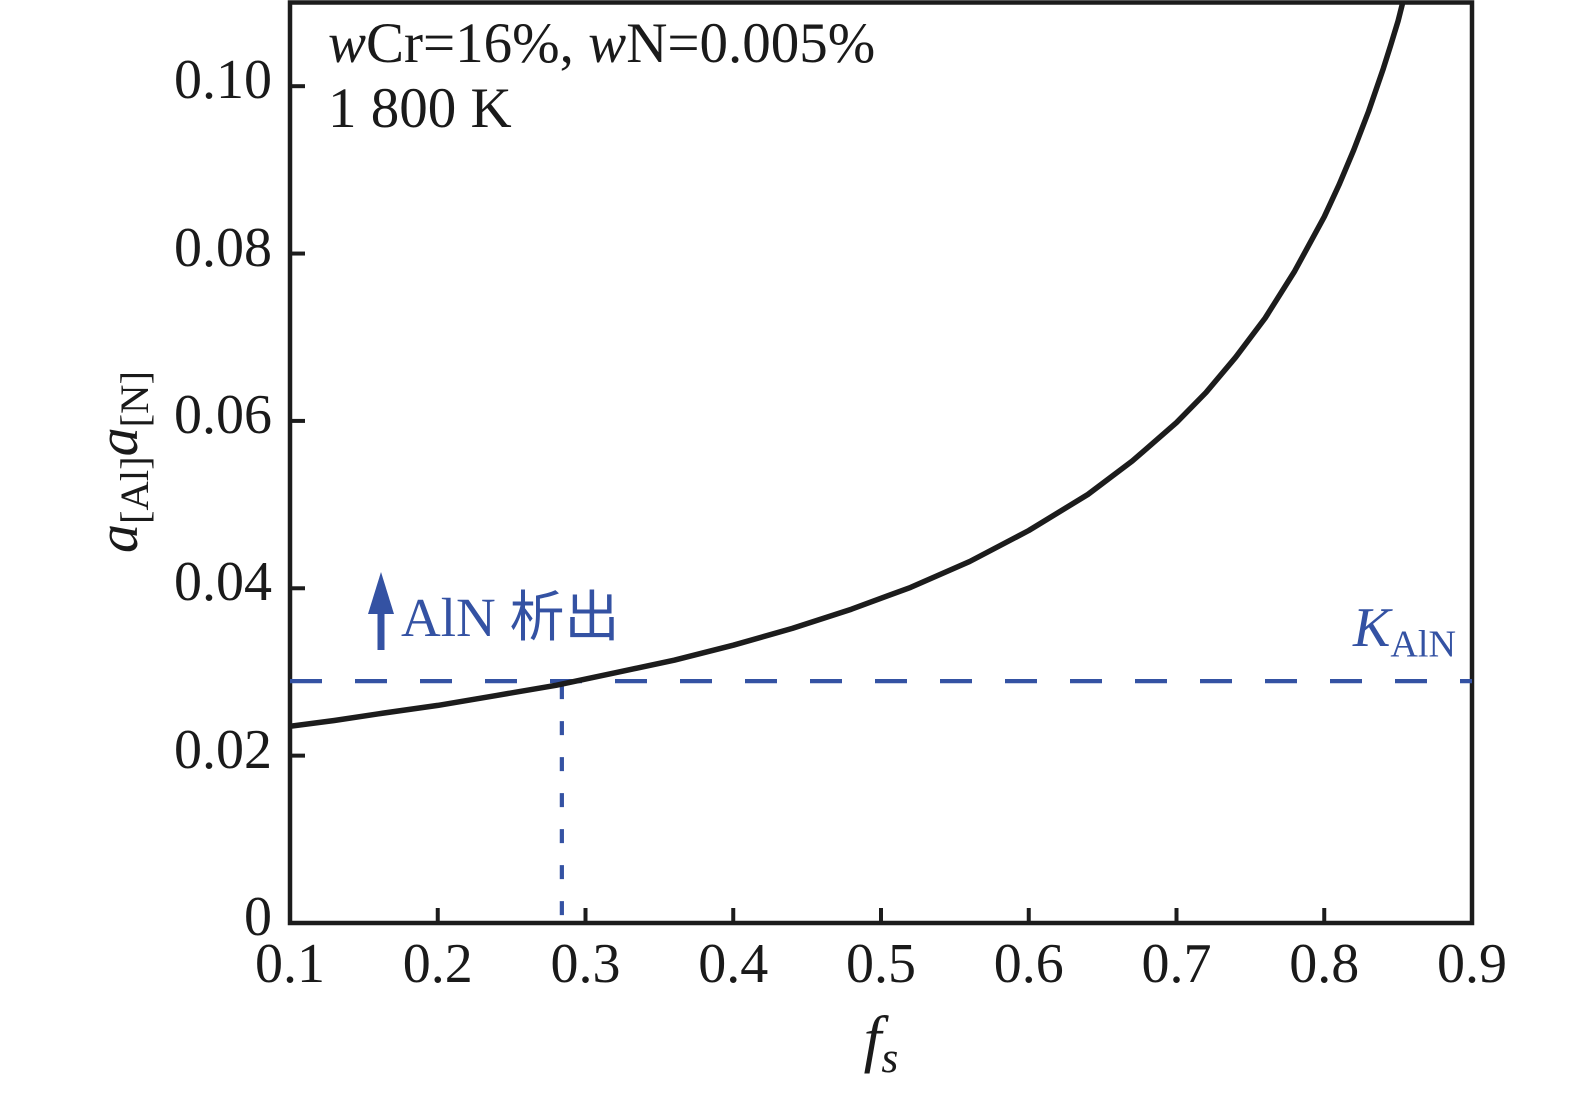 Image resolution: width=1575 pixels, height=1097 pixels. Describe the element at coordinates (420, 108) in the screenshot. I see `temperature-text: 1 800 K` at that location.